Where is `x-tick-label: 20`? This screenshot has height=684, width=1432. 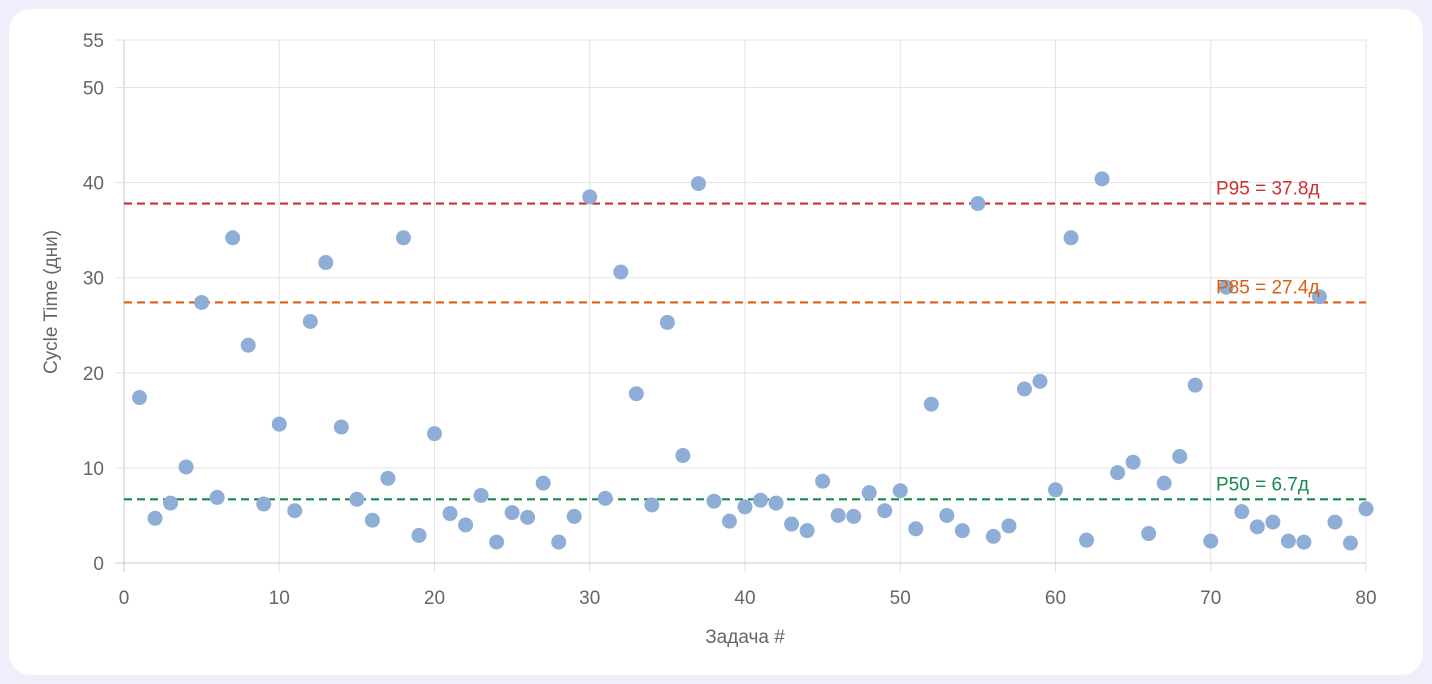
x-tick-label: 20 is located at coordinates (434, 598).